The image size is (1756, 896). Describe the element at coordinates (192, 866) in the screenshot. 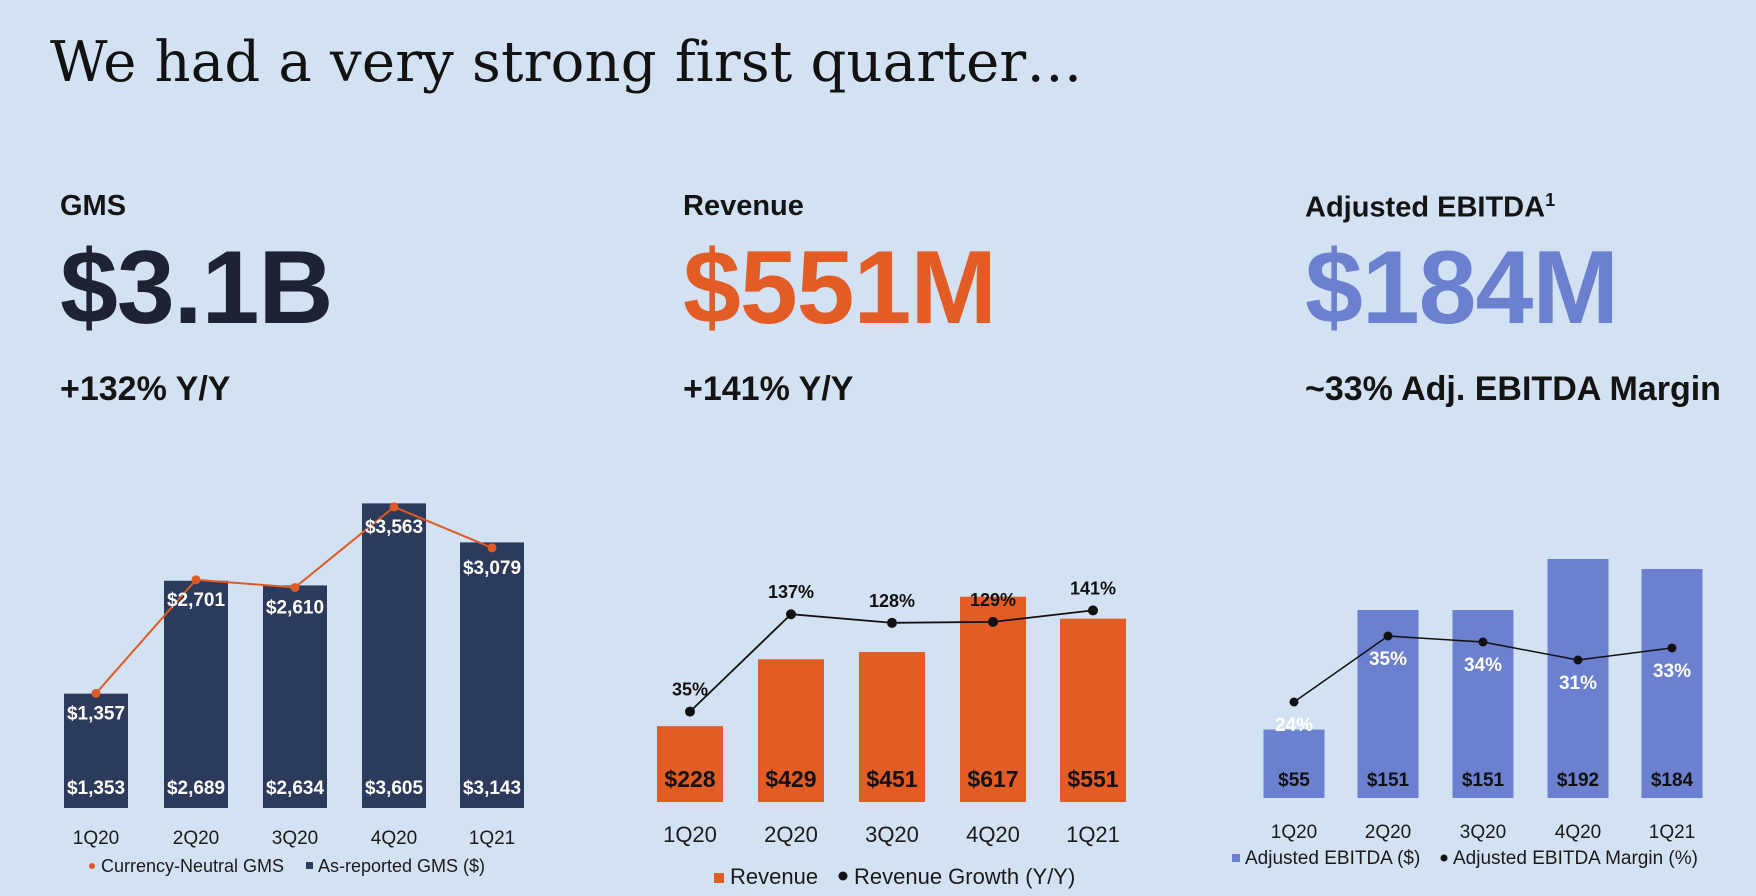

I see `legend-cn-label: Currency-Neutral GMS` at that location.